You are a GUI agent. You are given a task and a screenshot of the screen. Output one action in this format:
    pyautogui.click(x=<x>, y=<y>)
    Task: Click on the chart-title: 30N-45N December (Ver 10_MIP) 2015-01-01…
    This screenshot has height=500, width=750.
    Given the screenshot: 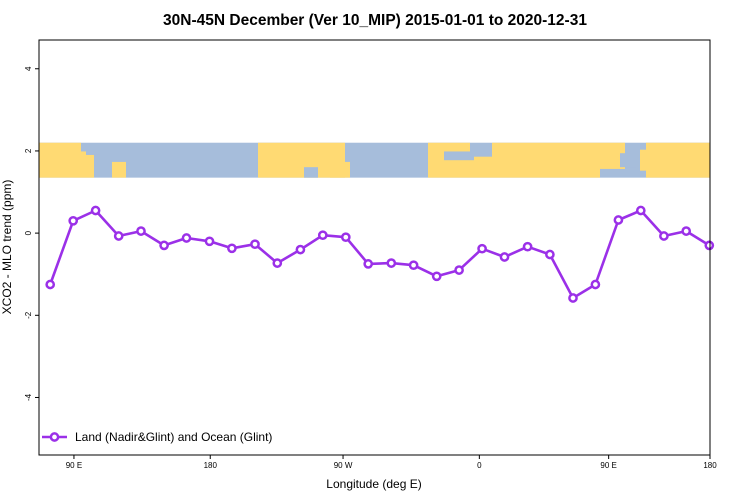 What is the action you would take?
    pyautogui.click(x=375, y=20)
    